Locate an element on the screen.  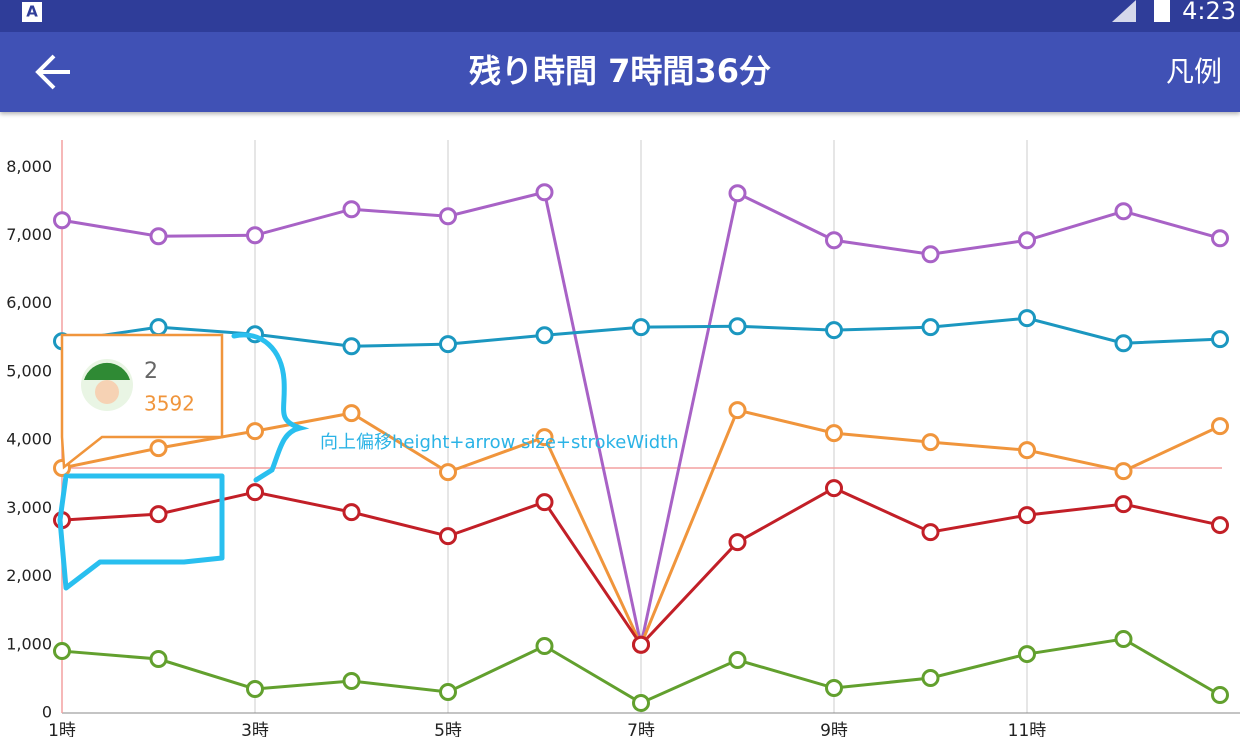
x-tick-label: 1時 is located at coordinates (62, 729).